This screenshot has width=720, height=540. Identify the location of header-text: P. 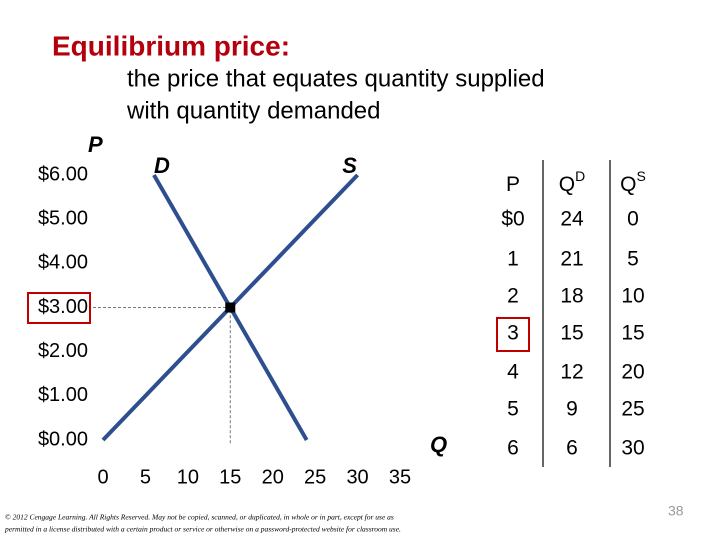
(513, 184).